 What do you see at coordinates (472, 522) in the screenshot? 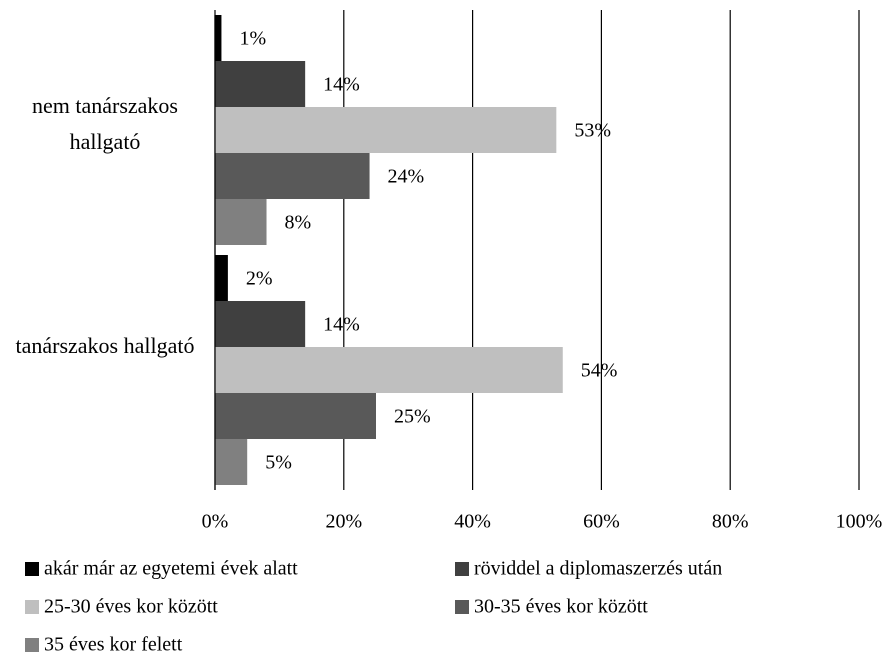
I see `x-tick-label: 40%` at bounding box center [472, 522].